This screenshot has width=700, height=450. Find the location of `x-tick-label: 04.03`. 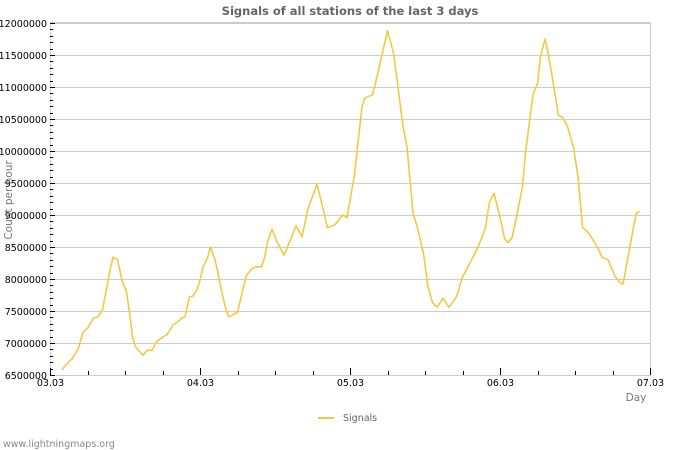

x-tick-label: 04.03 is located at coordinates (200, 383).